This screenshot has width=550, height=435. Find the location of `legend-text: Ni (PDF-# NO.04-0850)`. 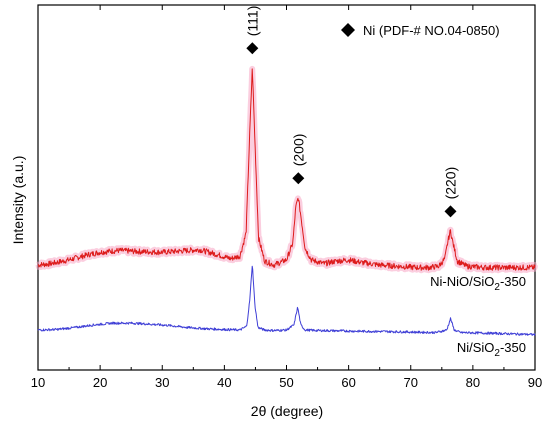

legend-text: Ni (PDF-# NO.04-0850) is located at coordinates (431, 30).